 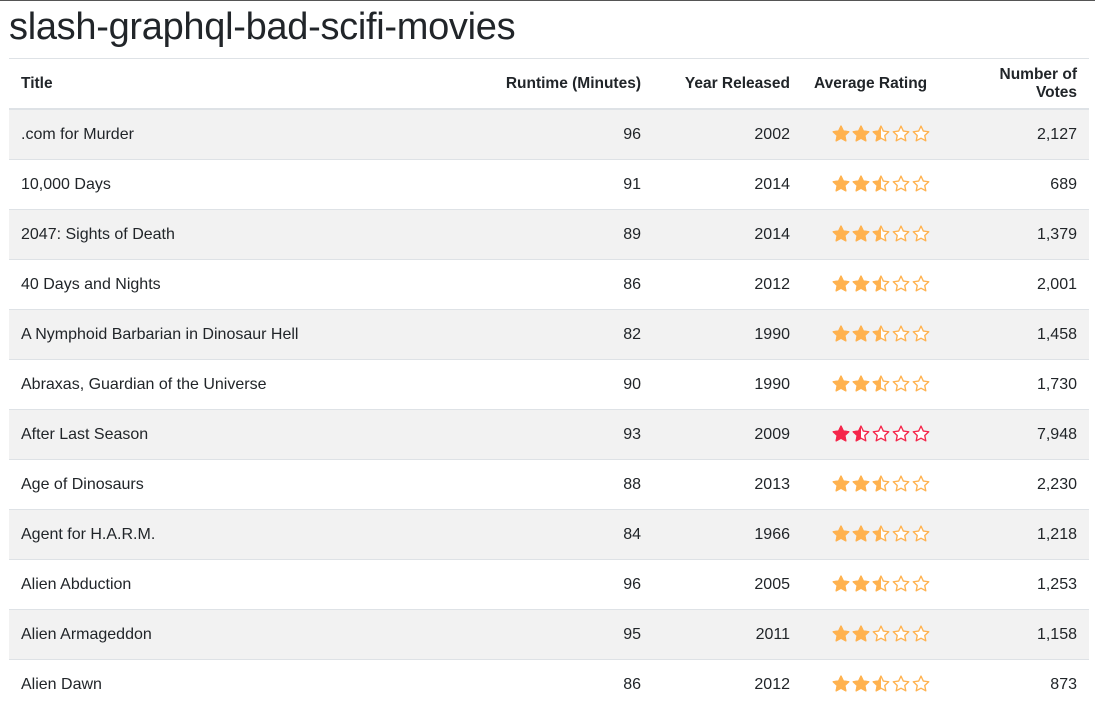 I want to click on table-row: After Last Season 93 2009 7,948, so click(x=549, y=434).